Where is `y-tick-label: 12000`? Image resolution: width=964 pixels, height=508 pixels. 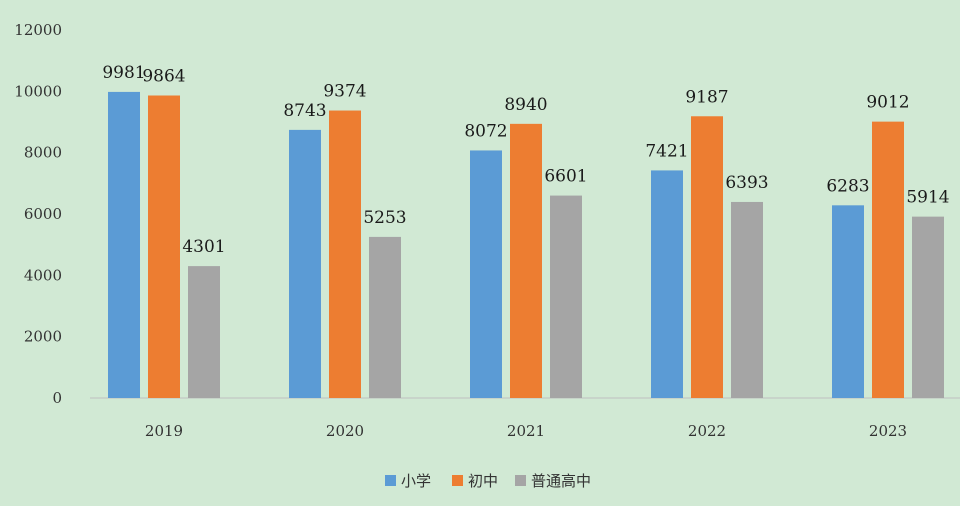
y-tick-label: 12000 is located at coordinates (38, 30).